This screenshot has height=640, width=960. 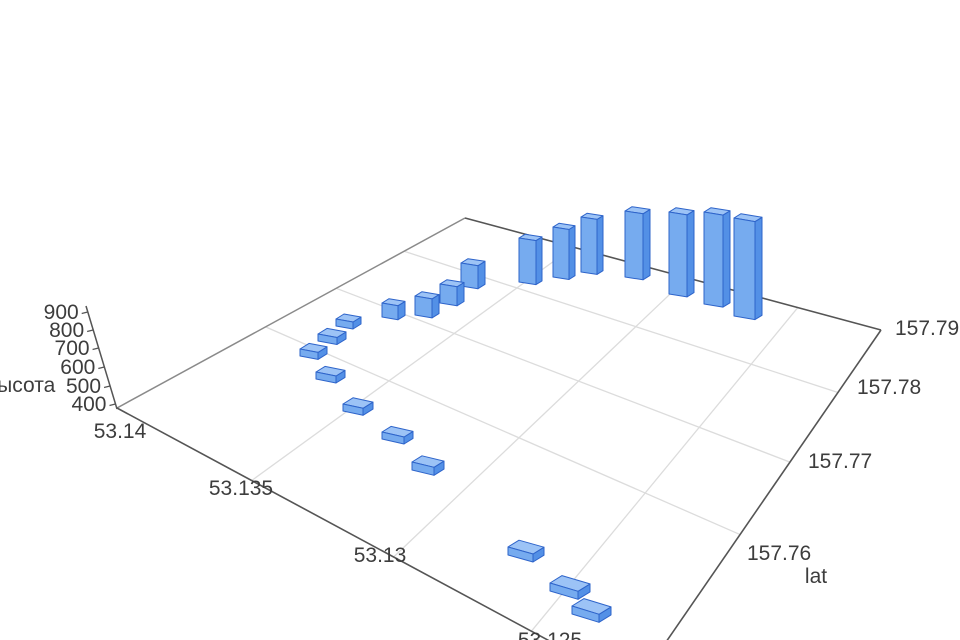 What do you see at coordinates (774, 484) in the screenshot?
I see `lon-axis-line` at bounding box center [774, 484].